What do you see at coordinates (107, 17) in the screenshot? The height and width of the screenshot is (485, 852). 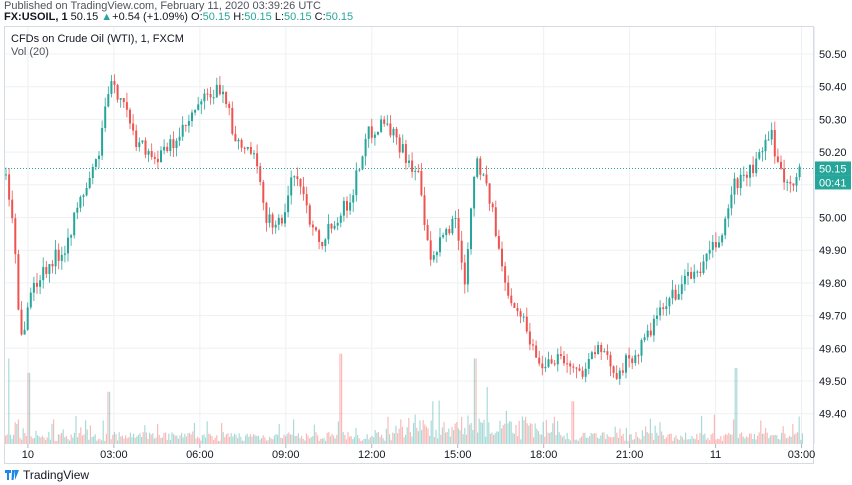 I see `change-up-icon: ▲` at bounding box center [107, 17].